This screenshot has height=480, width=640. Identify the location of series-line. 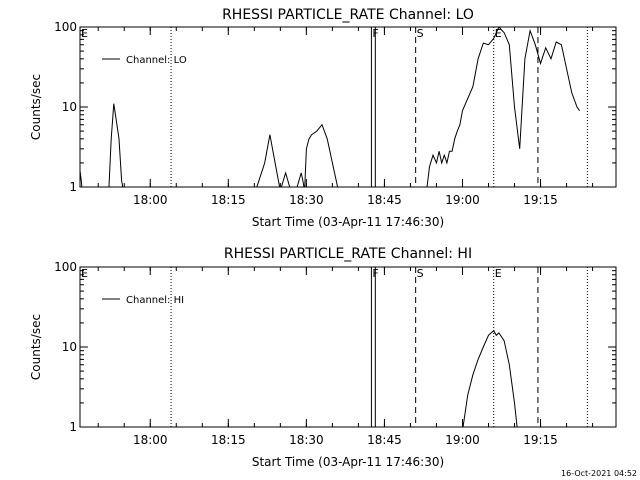
(490, 378).